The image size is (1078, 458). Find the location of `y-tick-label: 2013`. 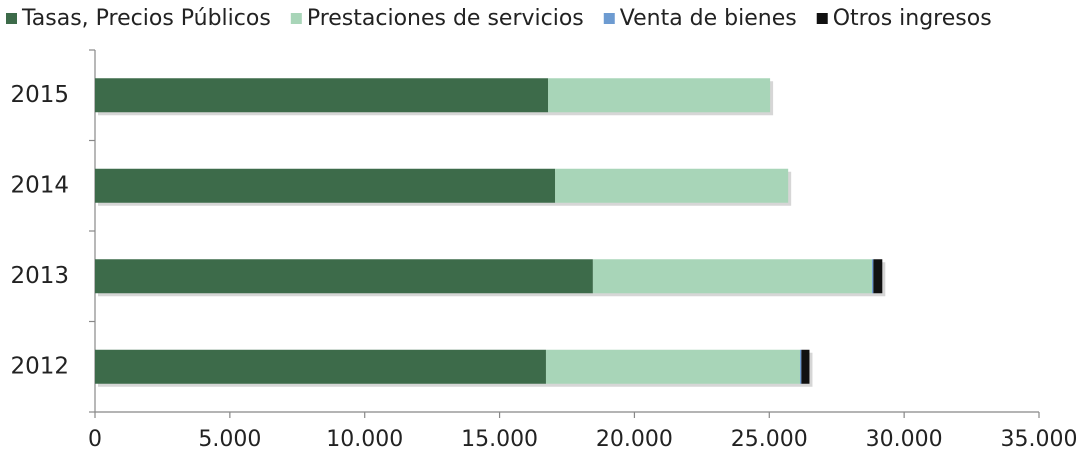

y-tick-label: 2013 is located at coordinates (39, 276).